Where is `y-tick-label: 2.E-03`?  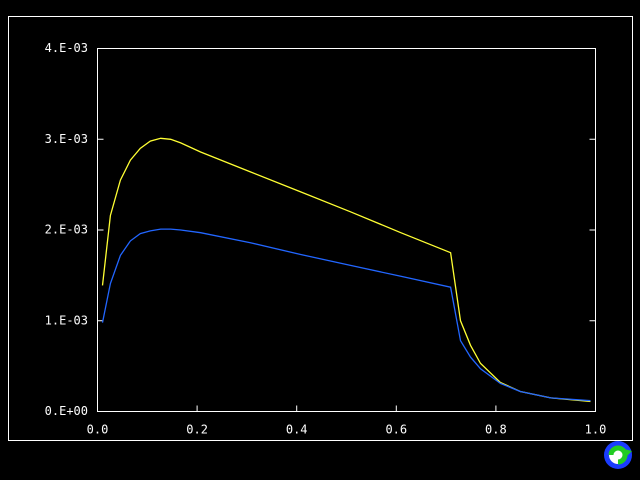
y-tick-label: 2.E-03 is located at coordinates (66, 230).